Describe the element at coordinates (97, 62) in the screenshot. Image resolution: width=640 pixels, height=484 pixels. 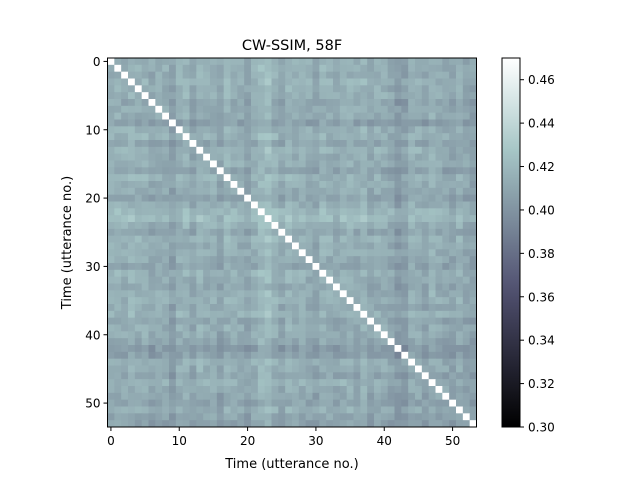
I see `y-tick-label: 0` at that location.